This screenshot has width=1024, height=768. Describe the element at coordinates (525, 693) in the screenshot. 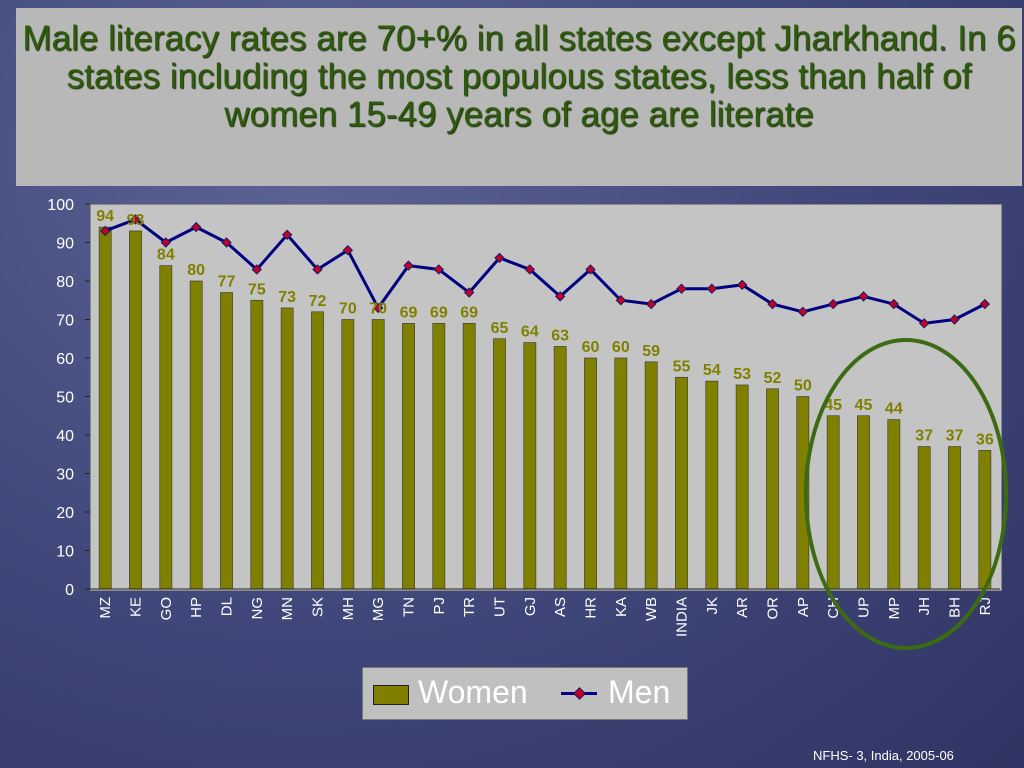

I see `legend: Women Men` at that location.